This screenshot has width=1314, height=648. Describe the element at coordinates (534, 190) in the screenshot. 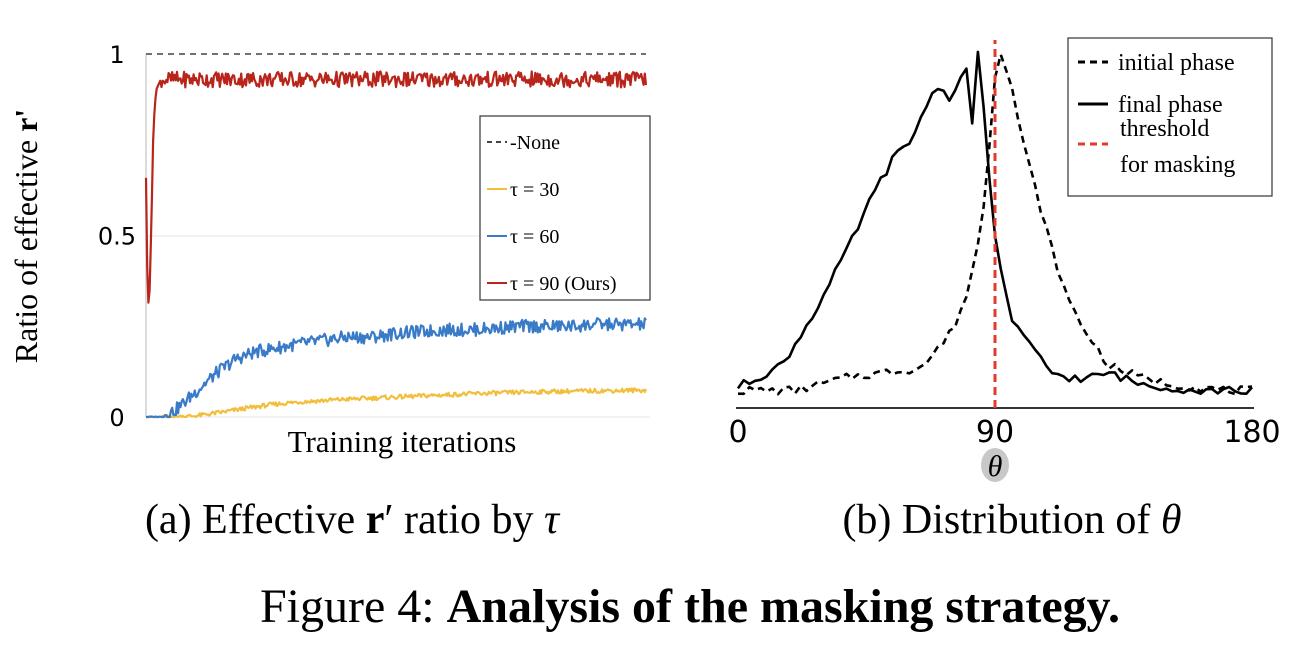

I see `legend-label-30: τ = 30` at that location.